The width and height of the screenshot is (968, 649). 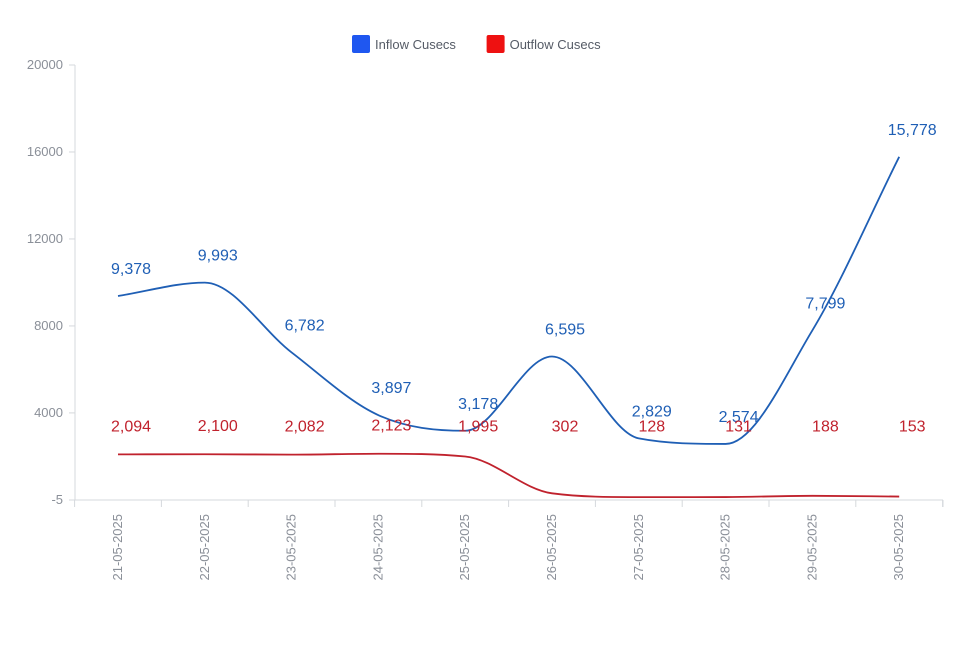 What do you see at coordinates (391, 388) in the screenshot?
I see `inflow-cusecs-data-label: 3,897` at bounding box center [391, 388].